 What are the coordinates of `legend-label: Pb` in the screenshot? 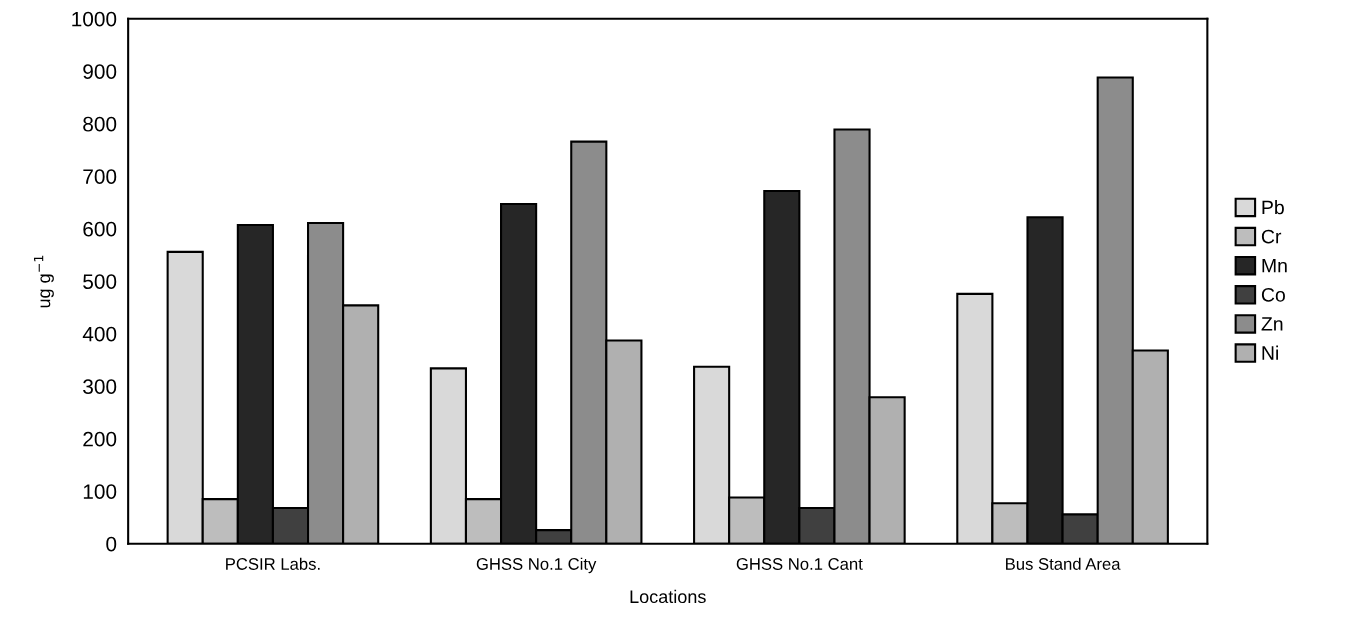 It's located at (1273, 207).